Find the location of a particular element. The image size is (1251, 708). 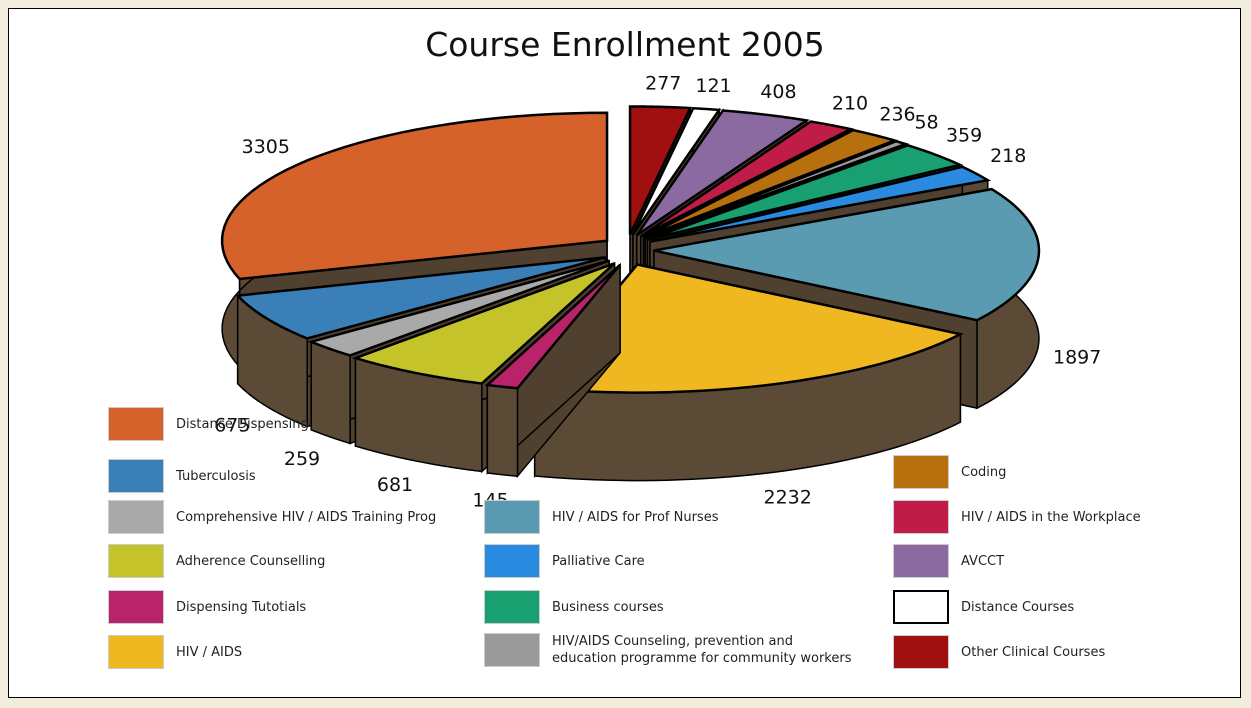

data-label: 236 is located at coordinates (897, 114).